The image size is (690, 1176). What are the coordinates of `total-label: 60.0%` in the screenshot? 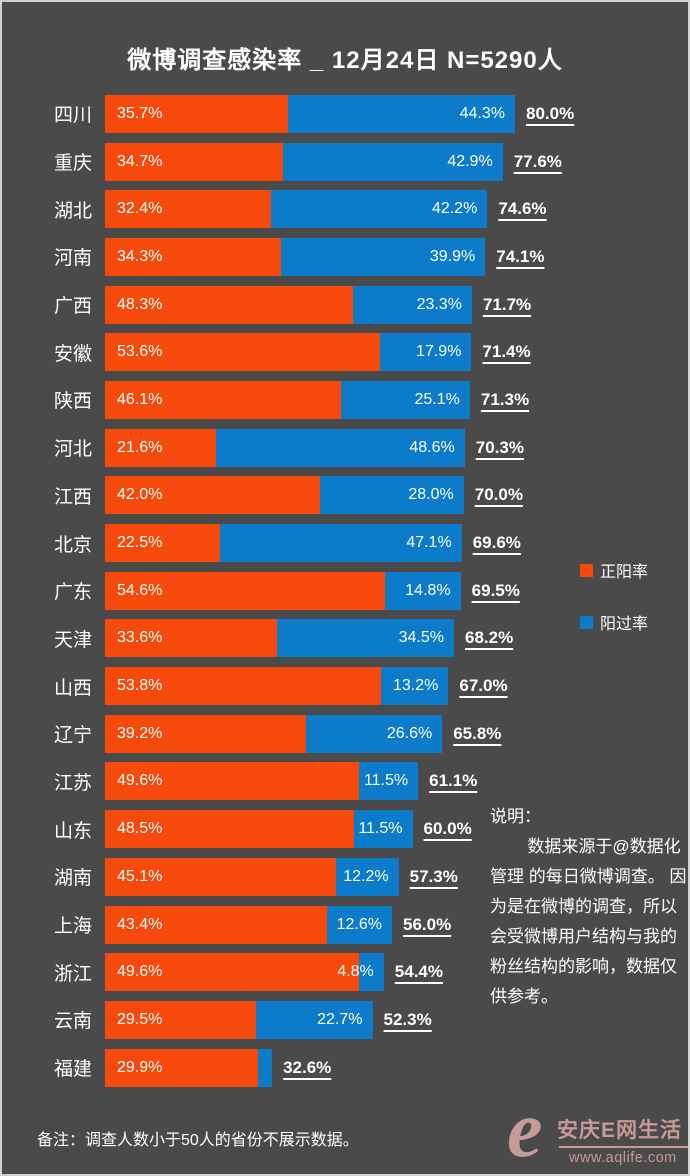 It's located at (447, 829).